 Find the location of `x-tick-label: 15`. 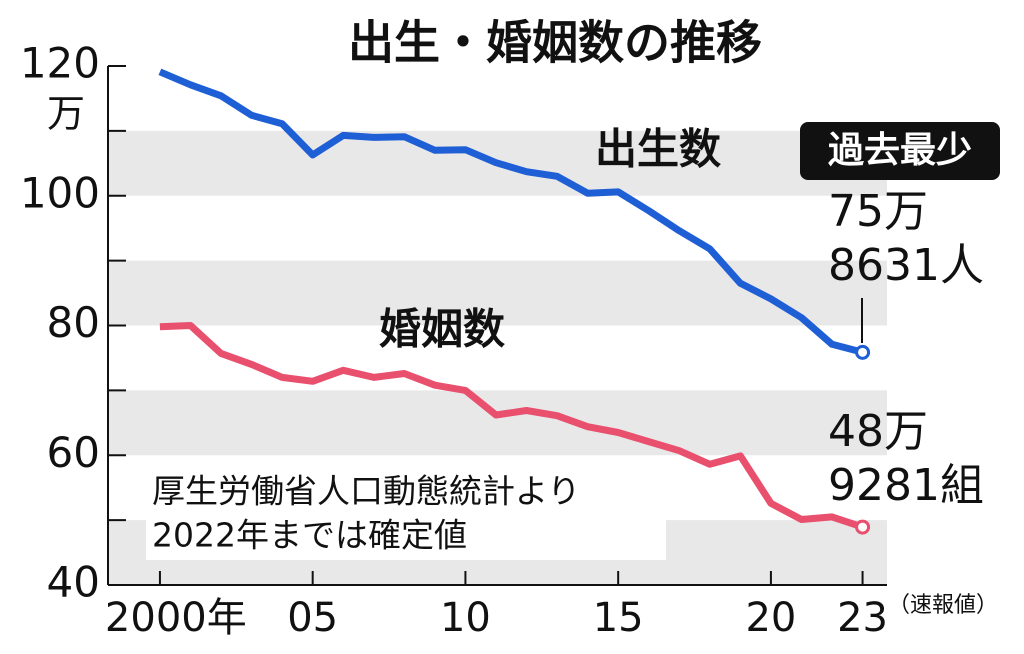

x-tick-label: 15 is located at coordinates (618, 618).